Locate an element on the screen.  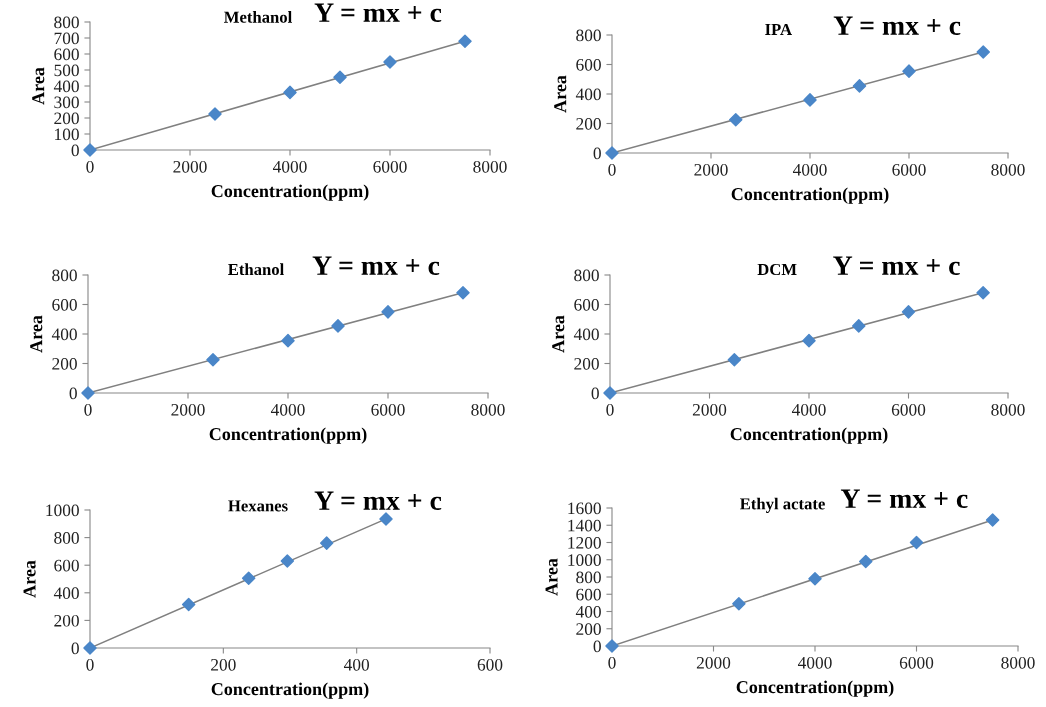
chart-title: Ethyl actate is located at coordinates (782, 505).